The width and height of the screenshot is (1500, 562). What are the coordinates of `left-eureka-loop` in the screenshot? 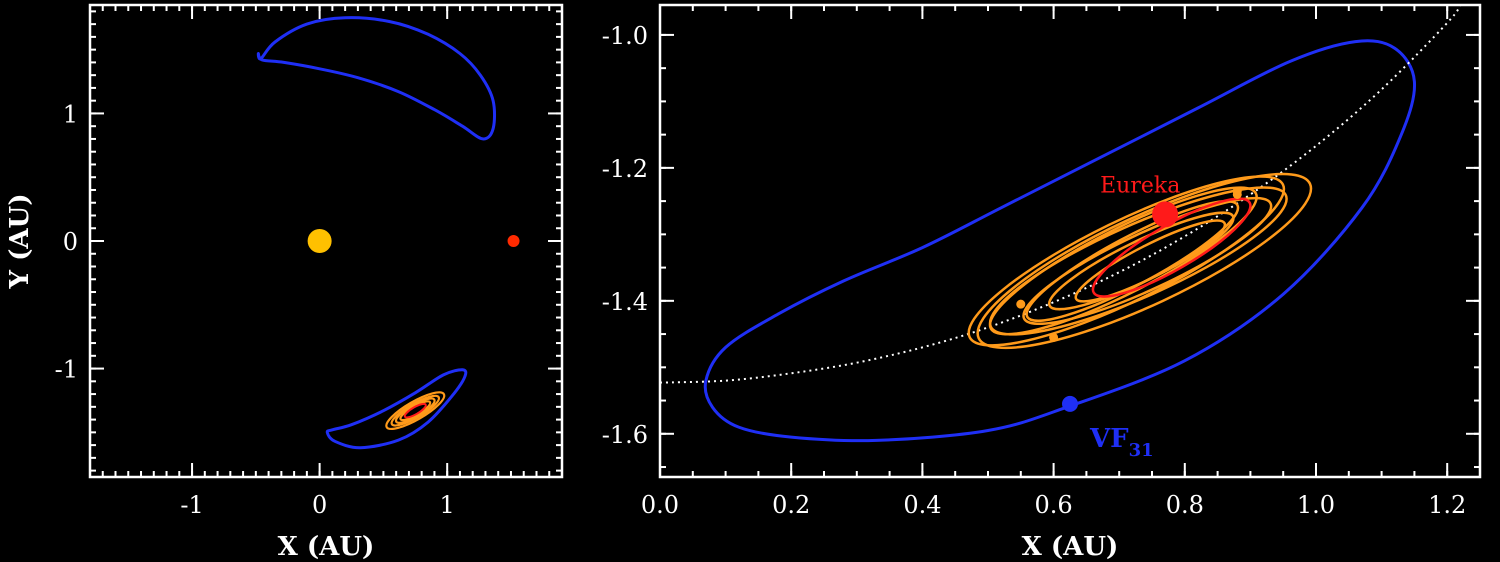 It's located at (415, 410).